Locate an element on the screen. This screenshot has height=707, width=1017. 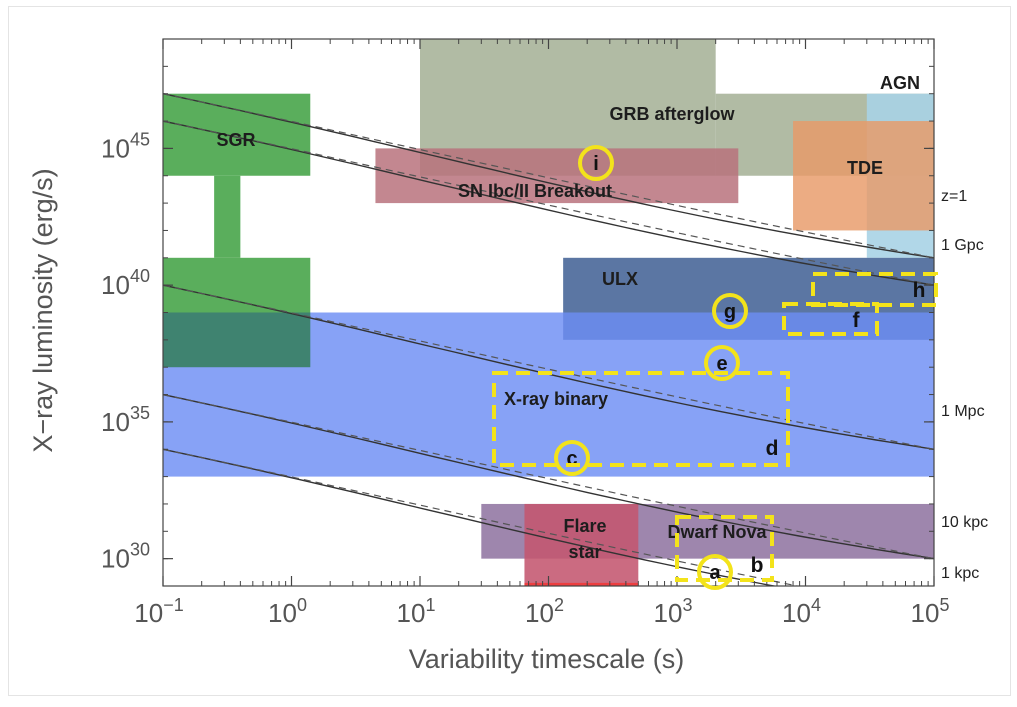
region-label-sn-ibc-ii-breakout: SN Ibc/II Breakout is located at coordinates (535, 191).